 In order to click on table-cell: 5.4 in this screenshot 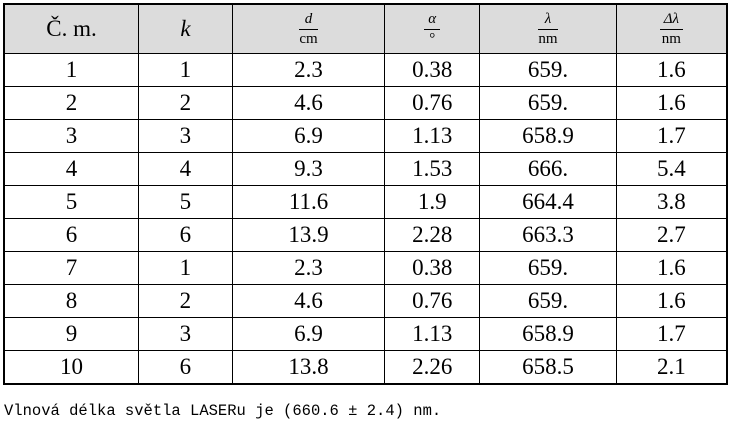, I will do `click(671, 169)`.